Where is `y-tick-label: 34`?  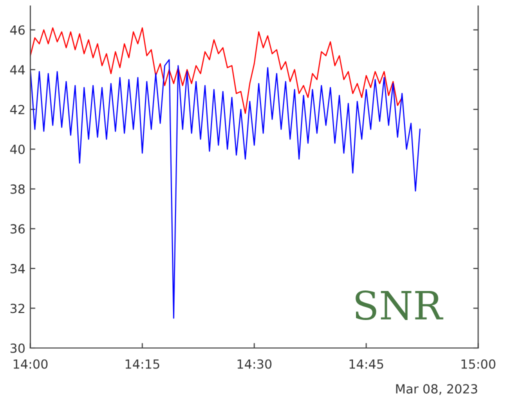 y-tick-label: 34 is located at coordinates (17, 269).